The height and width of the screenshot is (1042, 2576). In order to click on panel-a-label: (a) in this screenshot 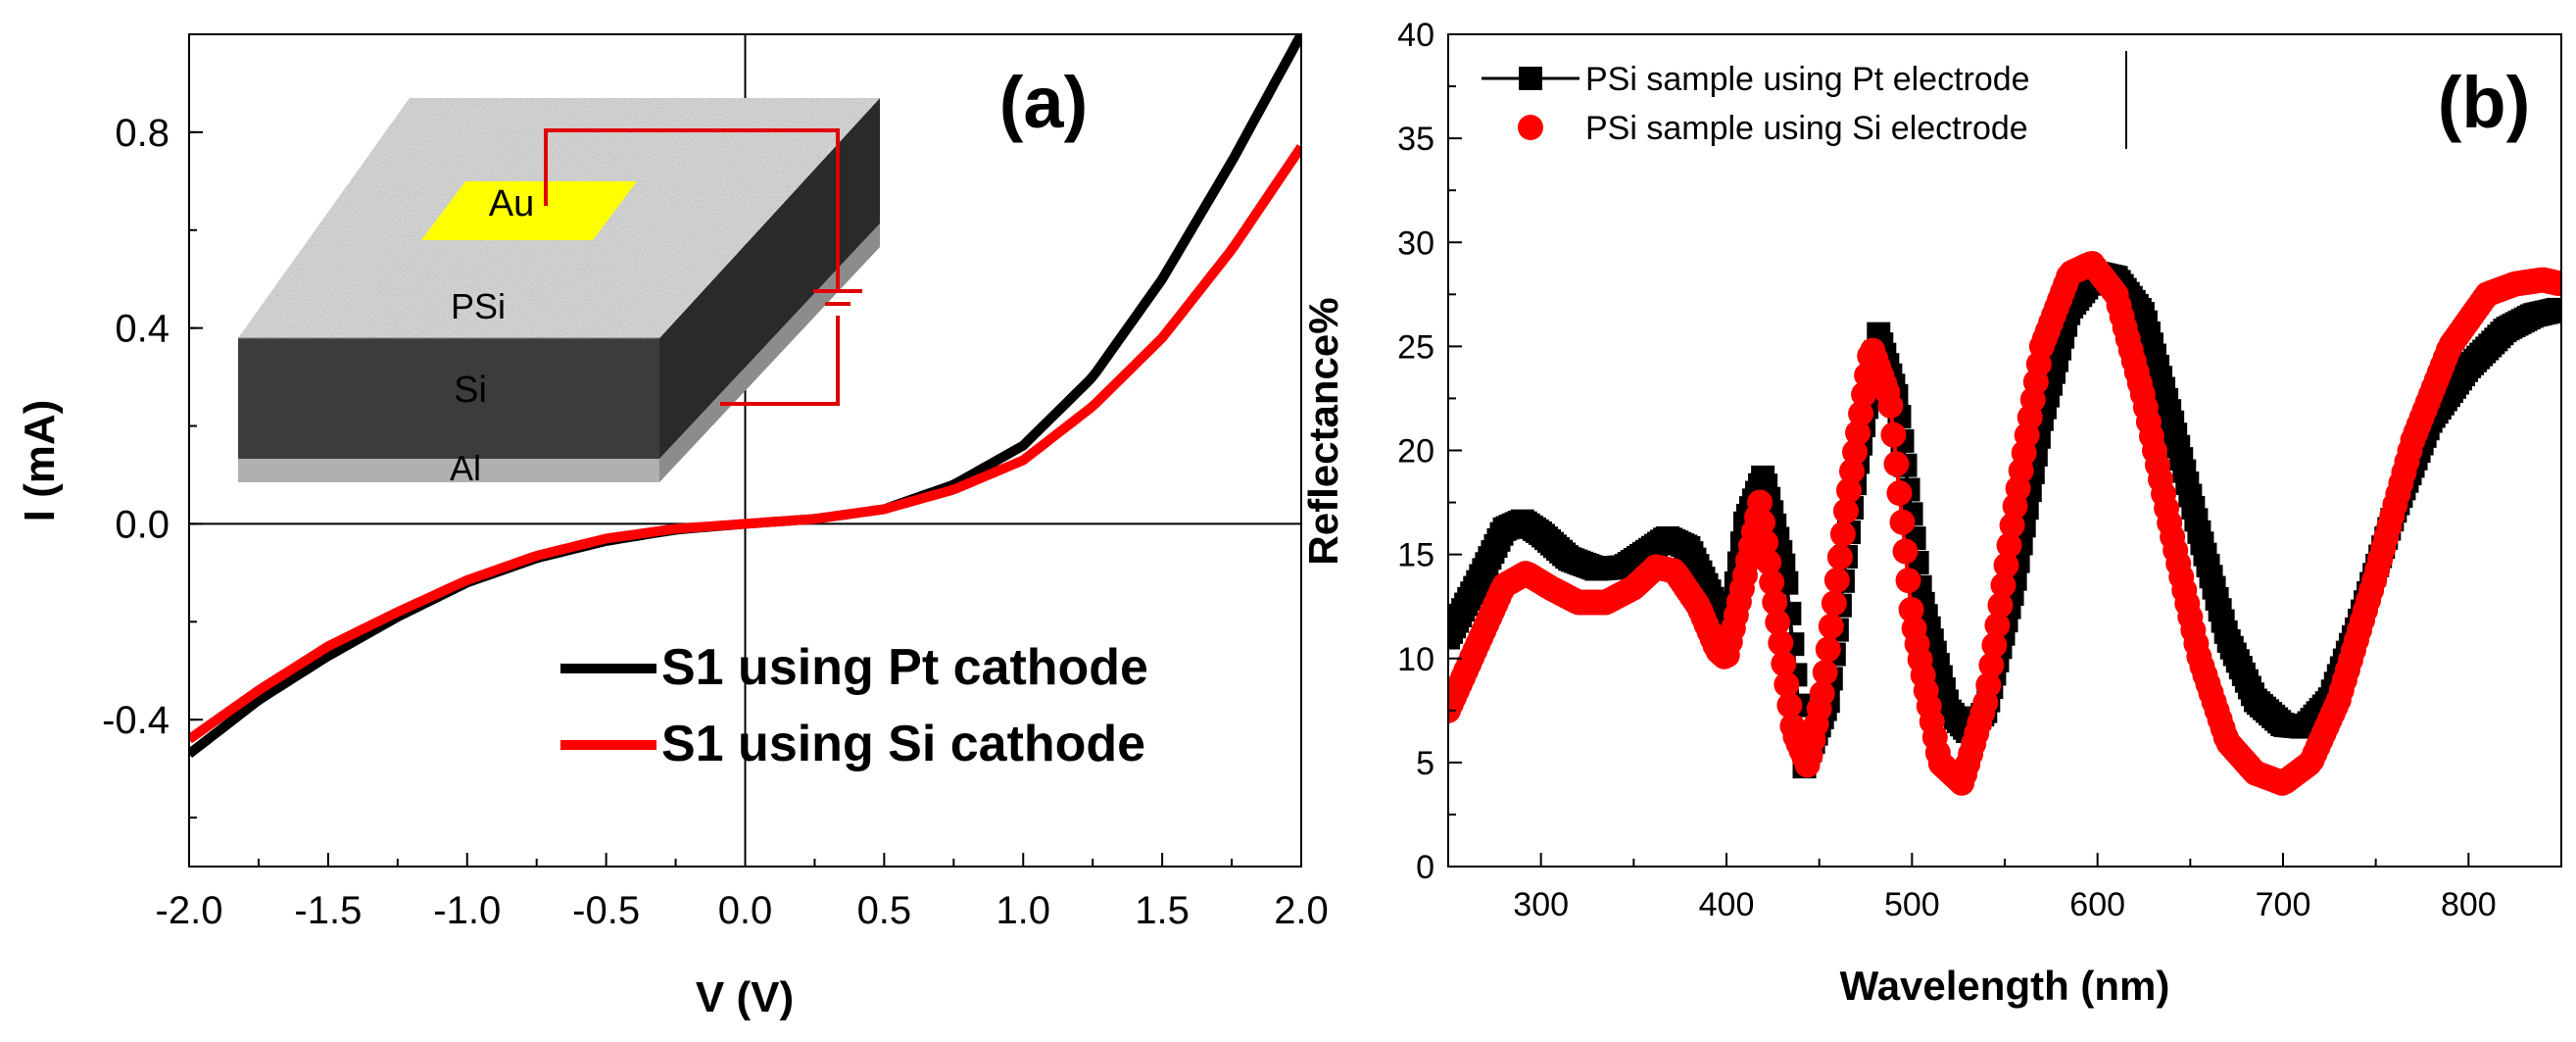, I will do `click(1043, 102)`.